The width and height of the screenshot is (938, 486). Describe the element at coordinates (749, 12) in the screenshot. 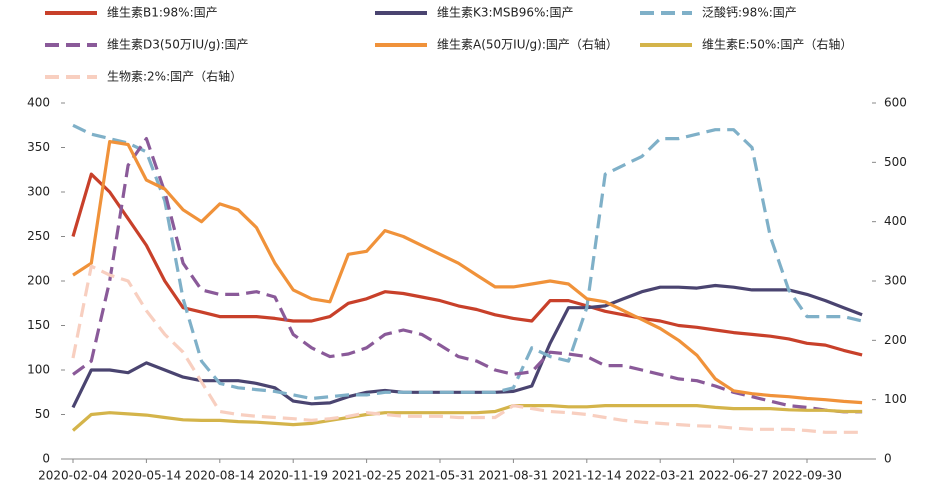

I see `legend-label: 泛酸钙:98%:国产` at that location.